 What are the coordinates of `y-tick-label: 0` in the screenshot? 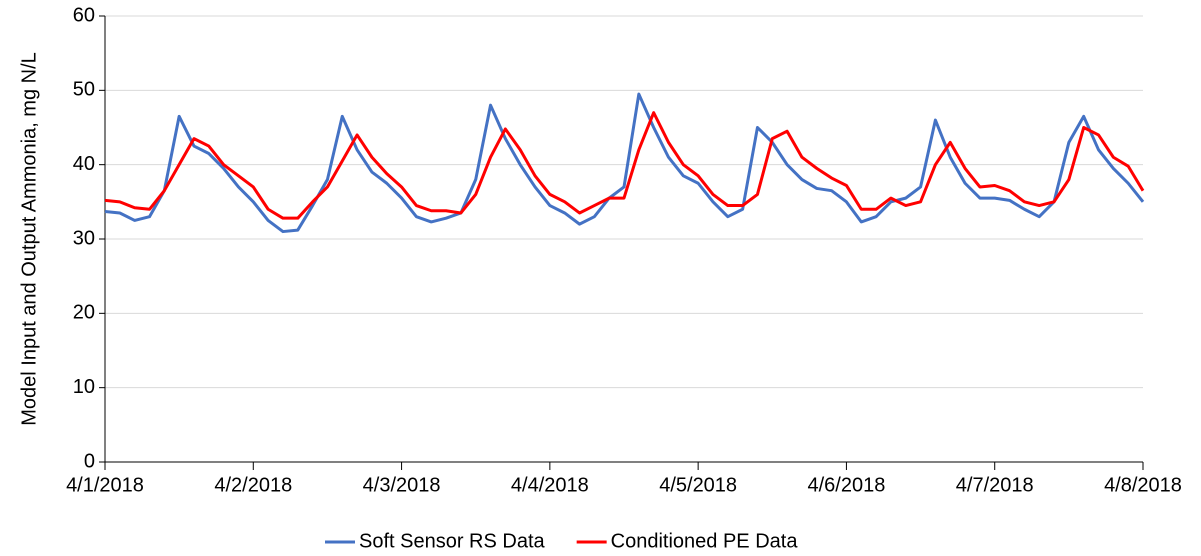 It's located at (89, 461).